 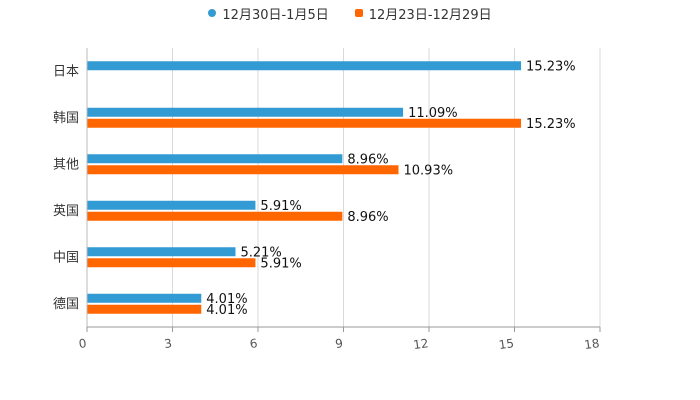 What do you see at coordinates (212, 13) in the screenshot?
I see `legend-marker-circle-icon` at bounding box center [212, 13].